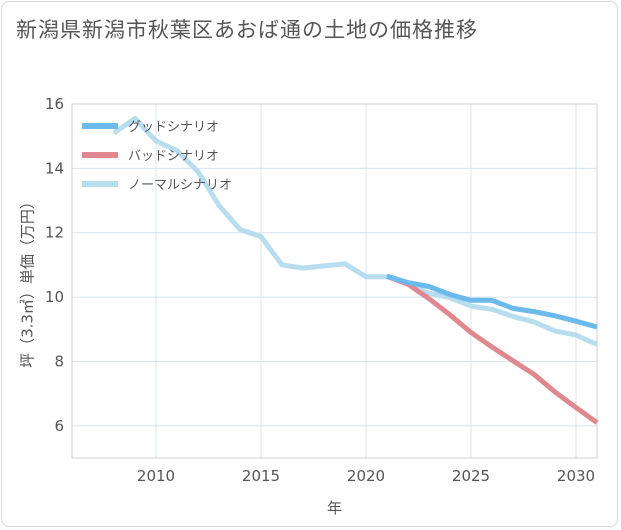 The height and width of the screenshot is (530, 621). What do you see at coordinates (576, 476) in the screenshot?
I see `x-tick-label: 2030` at bounding box center [576, 476].